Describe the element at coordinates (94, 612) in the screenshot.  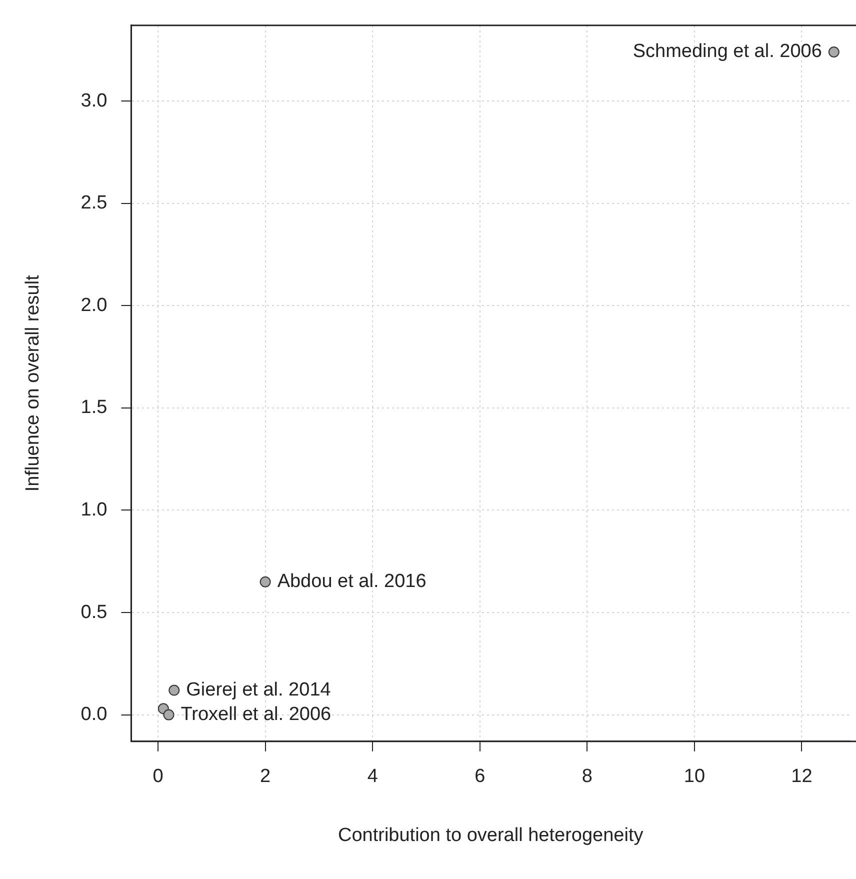
I see `y-tick-label: 0.5` at that location.